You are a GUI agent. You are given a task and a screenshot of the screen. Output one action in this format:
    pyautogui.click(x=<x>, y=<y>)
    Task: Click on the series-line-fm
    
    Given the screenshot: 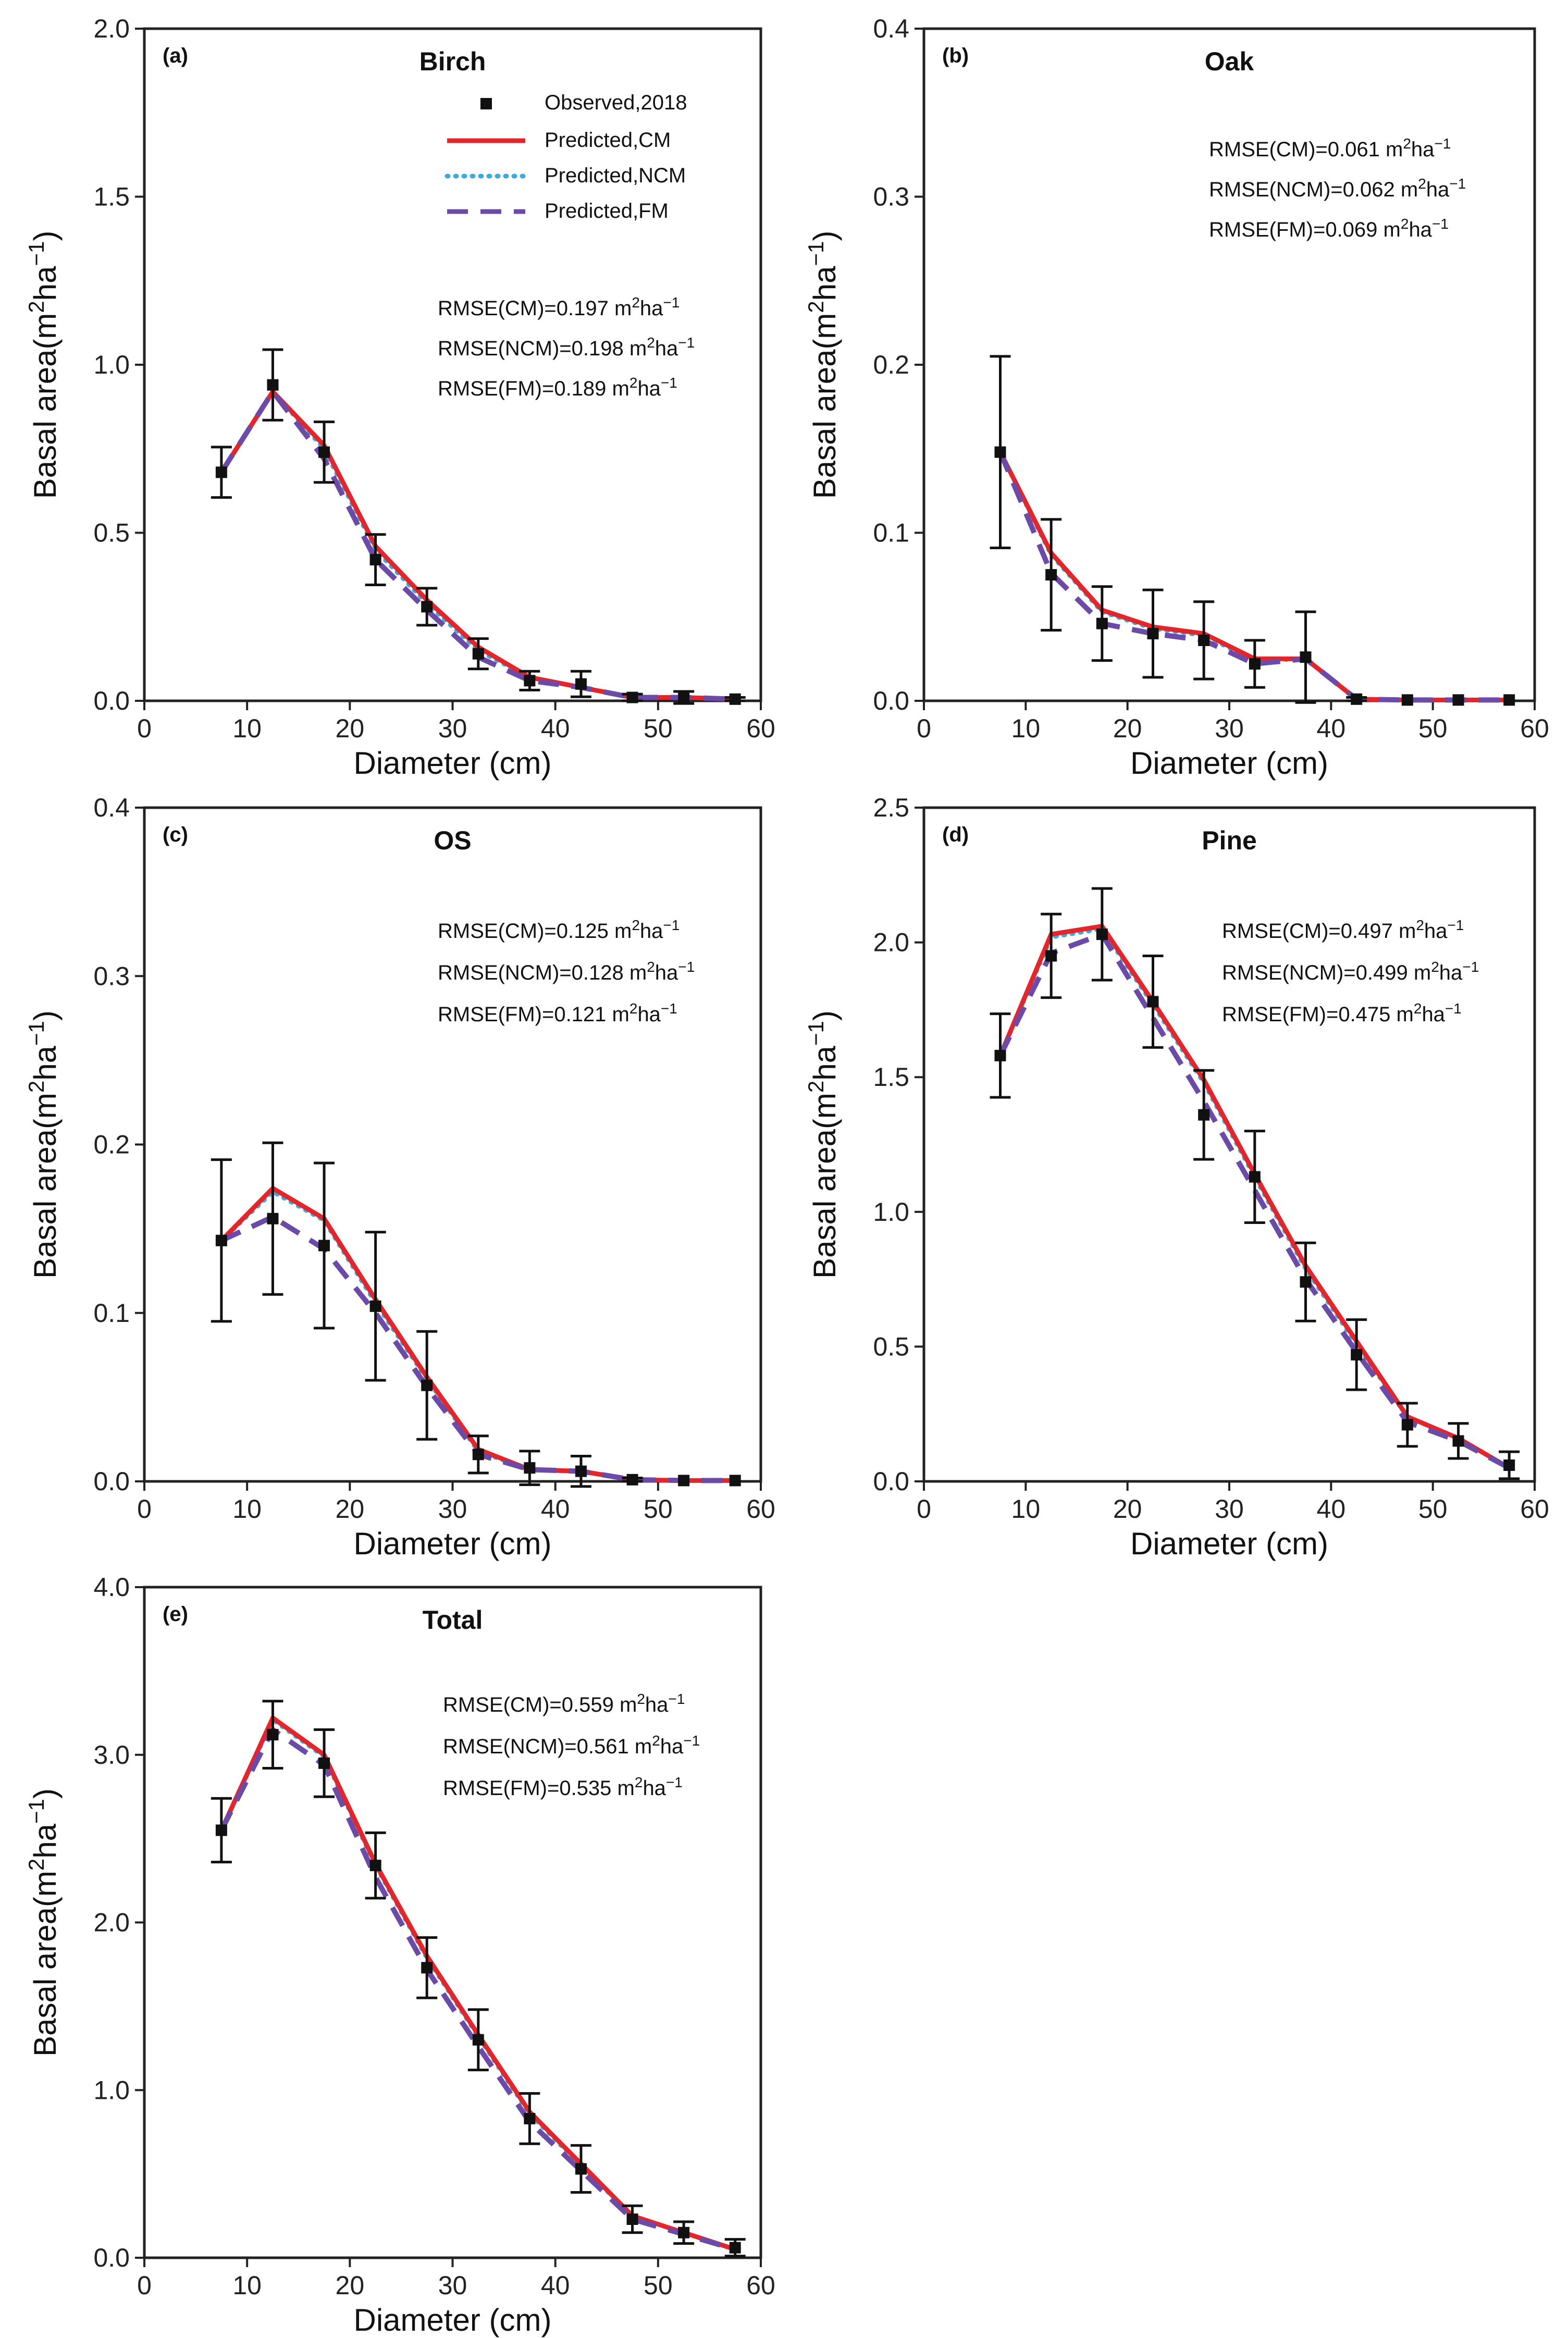 What is the action you would take?
    pyautogui.click(x=1254, y=1201)
    